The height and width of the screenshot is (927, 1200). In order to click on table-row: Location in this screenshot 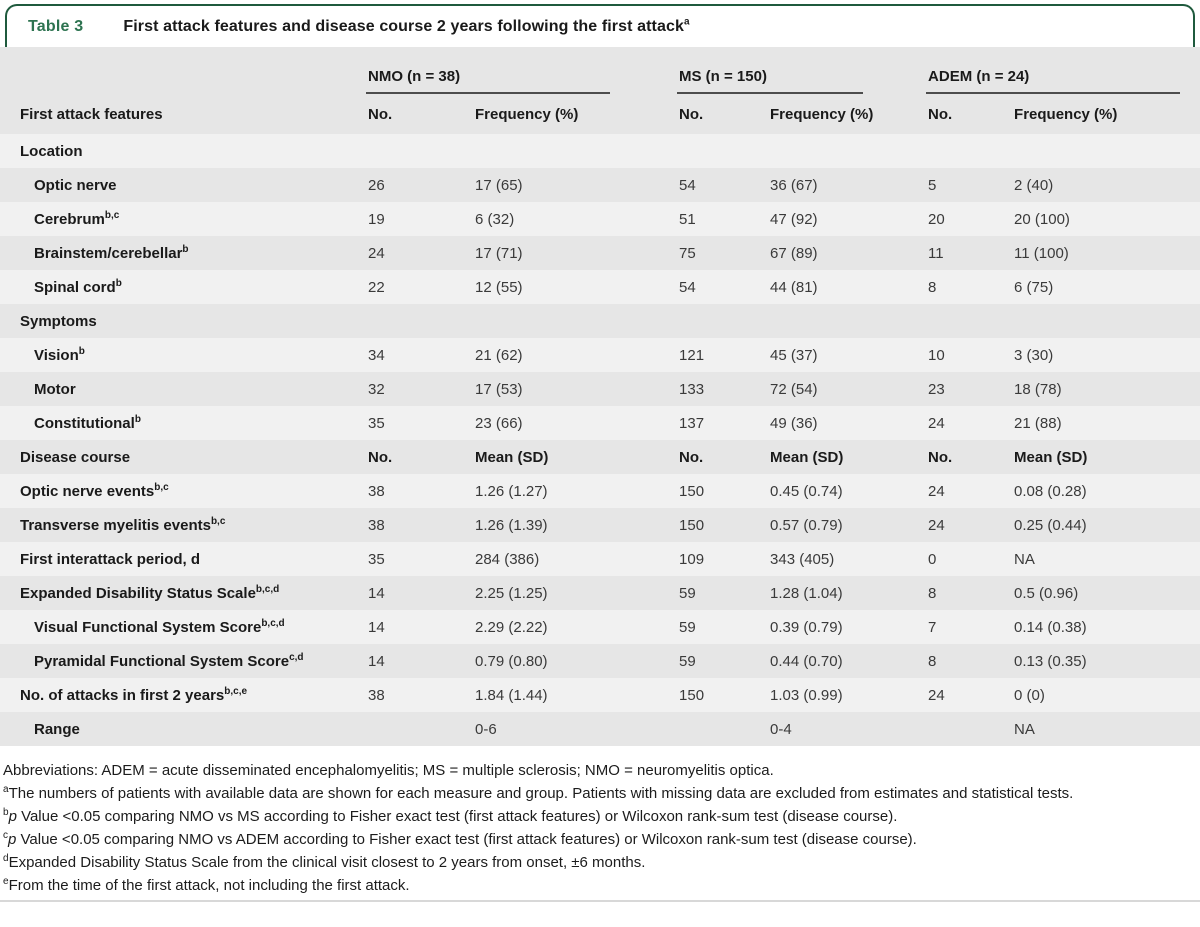, I will do `click(600, 151)`.